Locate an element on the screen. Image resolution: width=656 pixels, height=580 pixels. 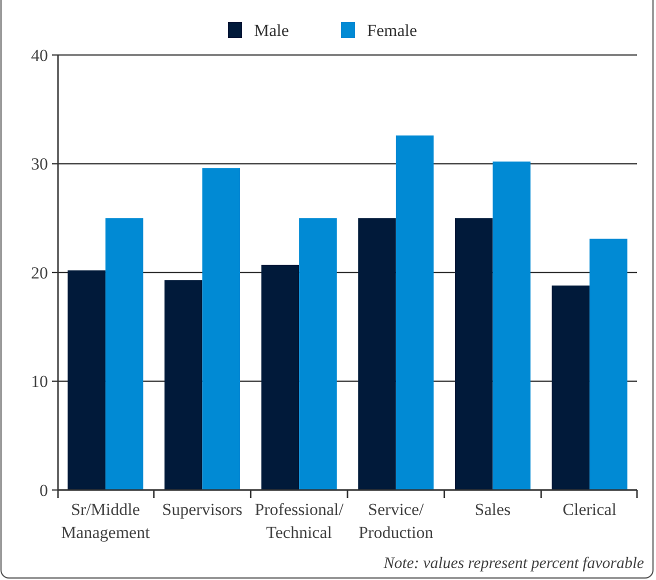
y-tick-label: 40 is located at coordinates (39, 55).